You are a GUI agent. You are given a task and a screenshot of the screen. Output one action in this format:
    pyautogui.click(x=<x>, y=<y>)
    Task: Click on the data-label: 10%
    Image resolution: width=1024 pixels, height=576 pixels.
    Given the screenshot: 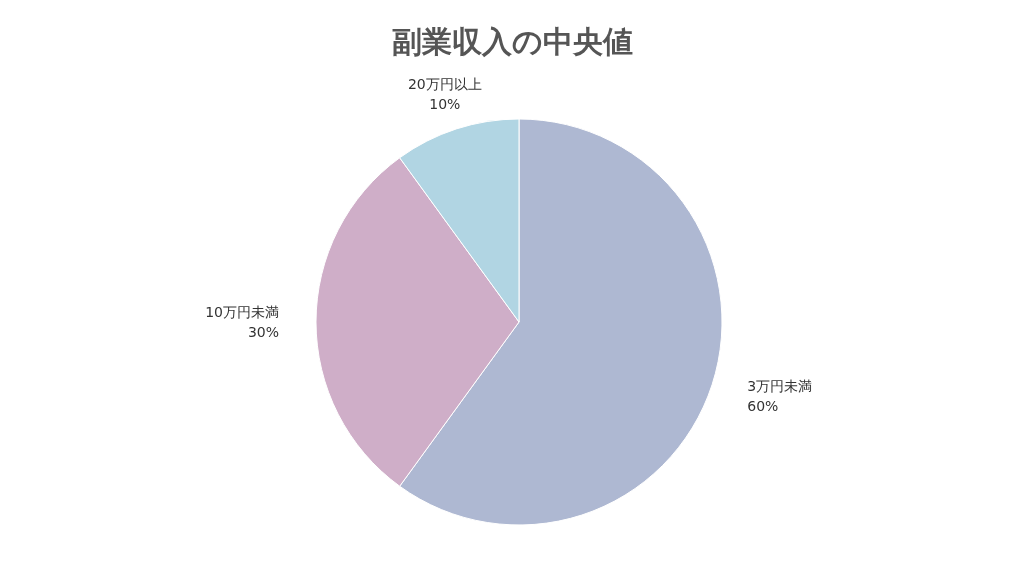 What is the action you would take?
    pyautogui.click(x=445, y=103)
    